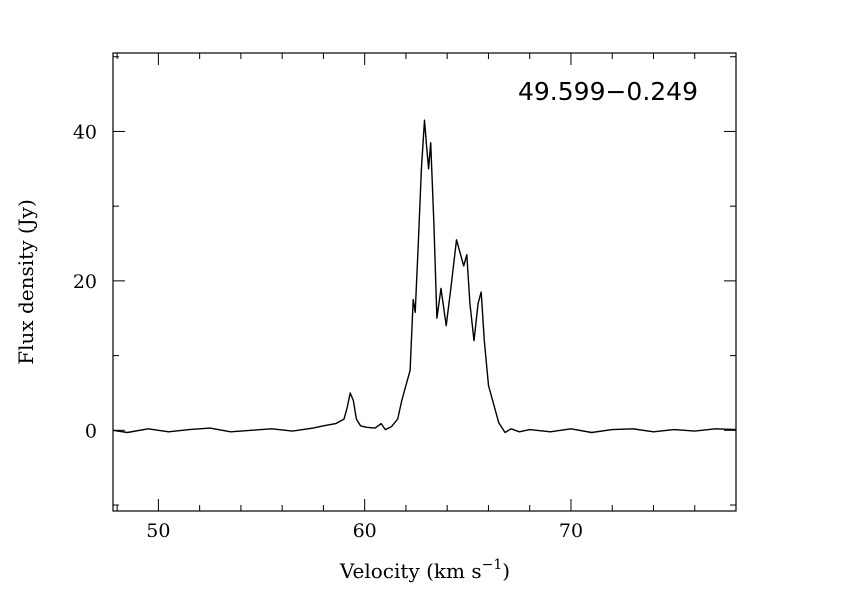  Describe the element at coordinates (365, 531) in the screenshot. I see `x-tick-label: 60` at that location.